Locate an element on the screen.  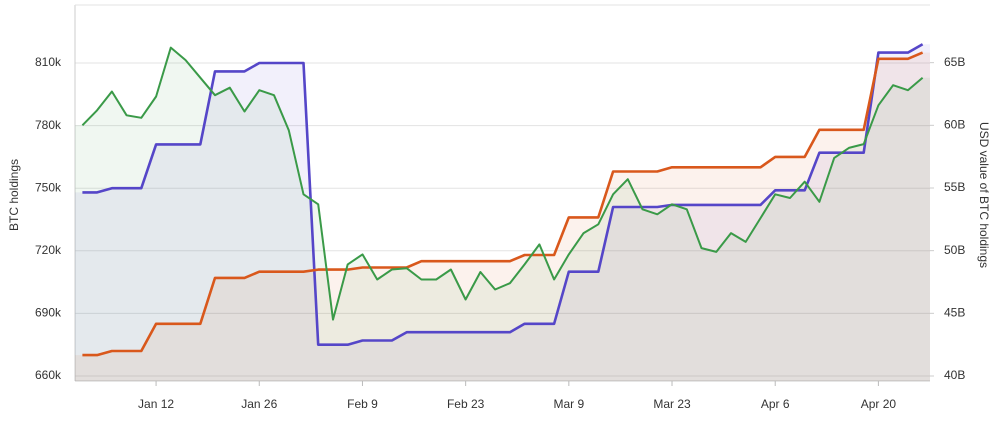
y-axis-title: BTC holdings is located at coordinates (14, 195).